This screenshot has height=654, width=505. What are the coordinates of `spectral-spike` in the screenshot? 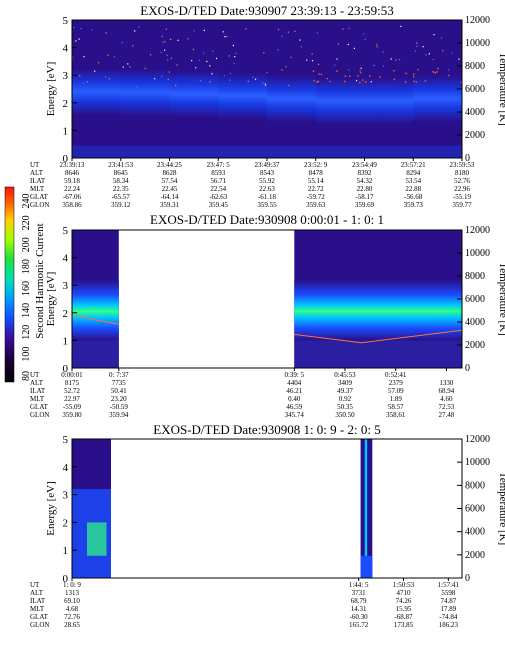 It's located at (366, 508).